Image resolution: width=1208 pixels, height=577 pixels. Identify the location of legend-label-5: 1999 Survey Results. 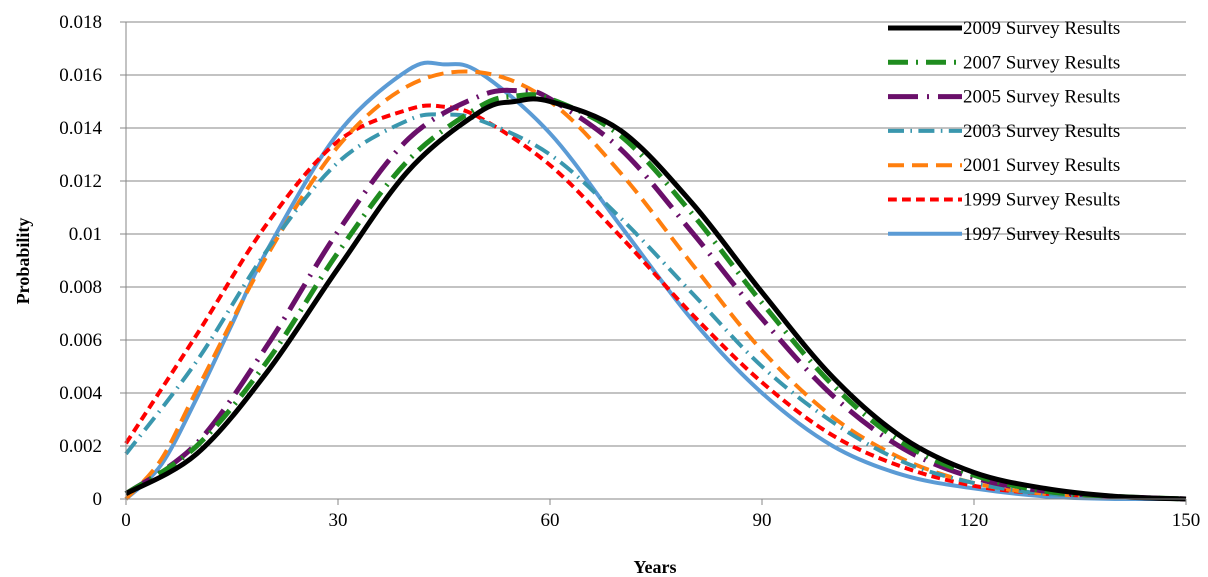
(1041, 200).